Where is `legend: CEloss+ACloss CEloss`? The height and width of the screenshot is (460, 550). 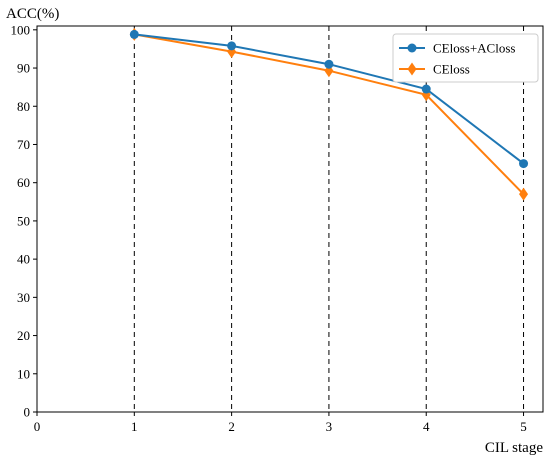
legend: CEloss+ACloss CEloss is located at coordinates (465, 58).